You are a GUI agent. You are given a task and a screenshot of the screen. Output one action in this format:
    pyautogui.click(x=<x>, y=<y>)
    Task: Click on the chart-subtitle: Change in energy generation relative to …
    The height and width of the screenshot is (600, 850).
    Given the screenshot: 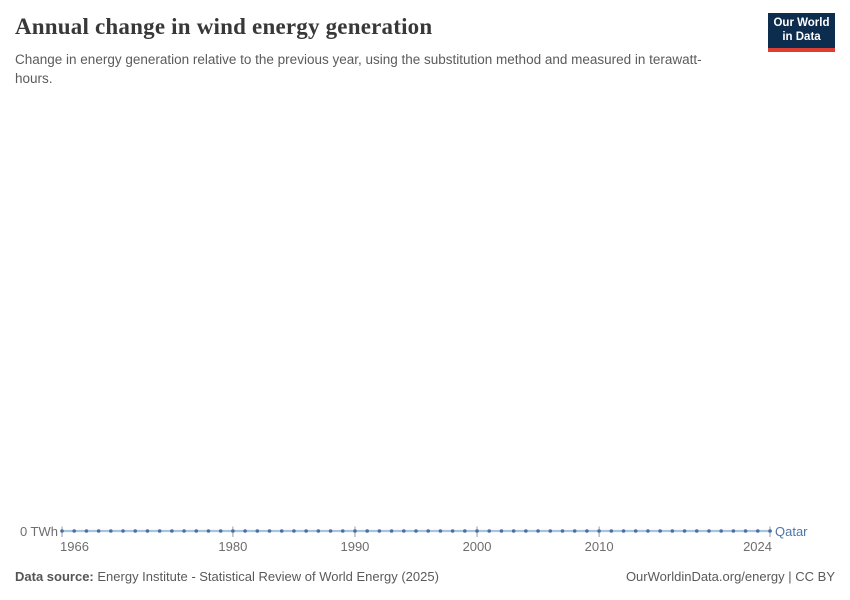 What is the action you would take?
    pyautogui.click(x=358, y=69)
    